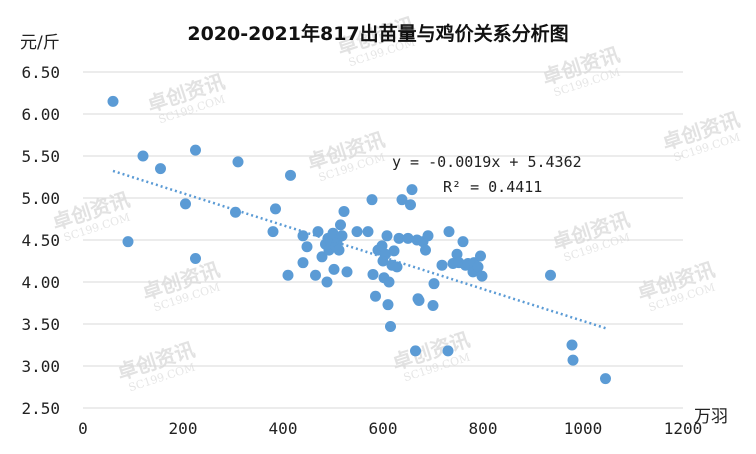 This screenshot has width=756, height=454. Describe the element at coordinates (483, 428) in the screenshot. I see `x-tick-label: 800` at that location.